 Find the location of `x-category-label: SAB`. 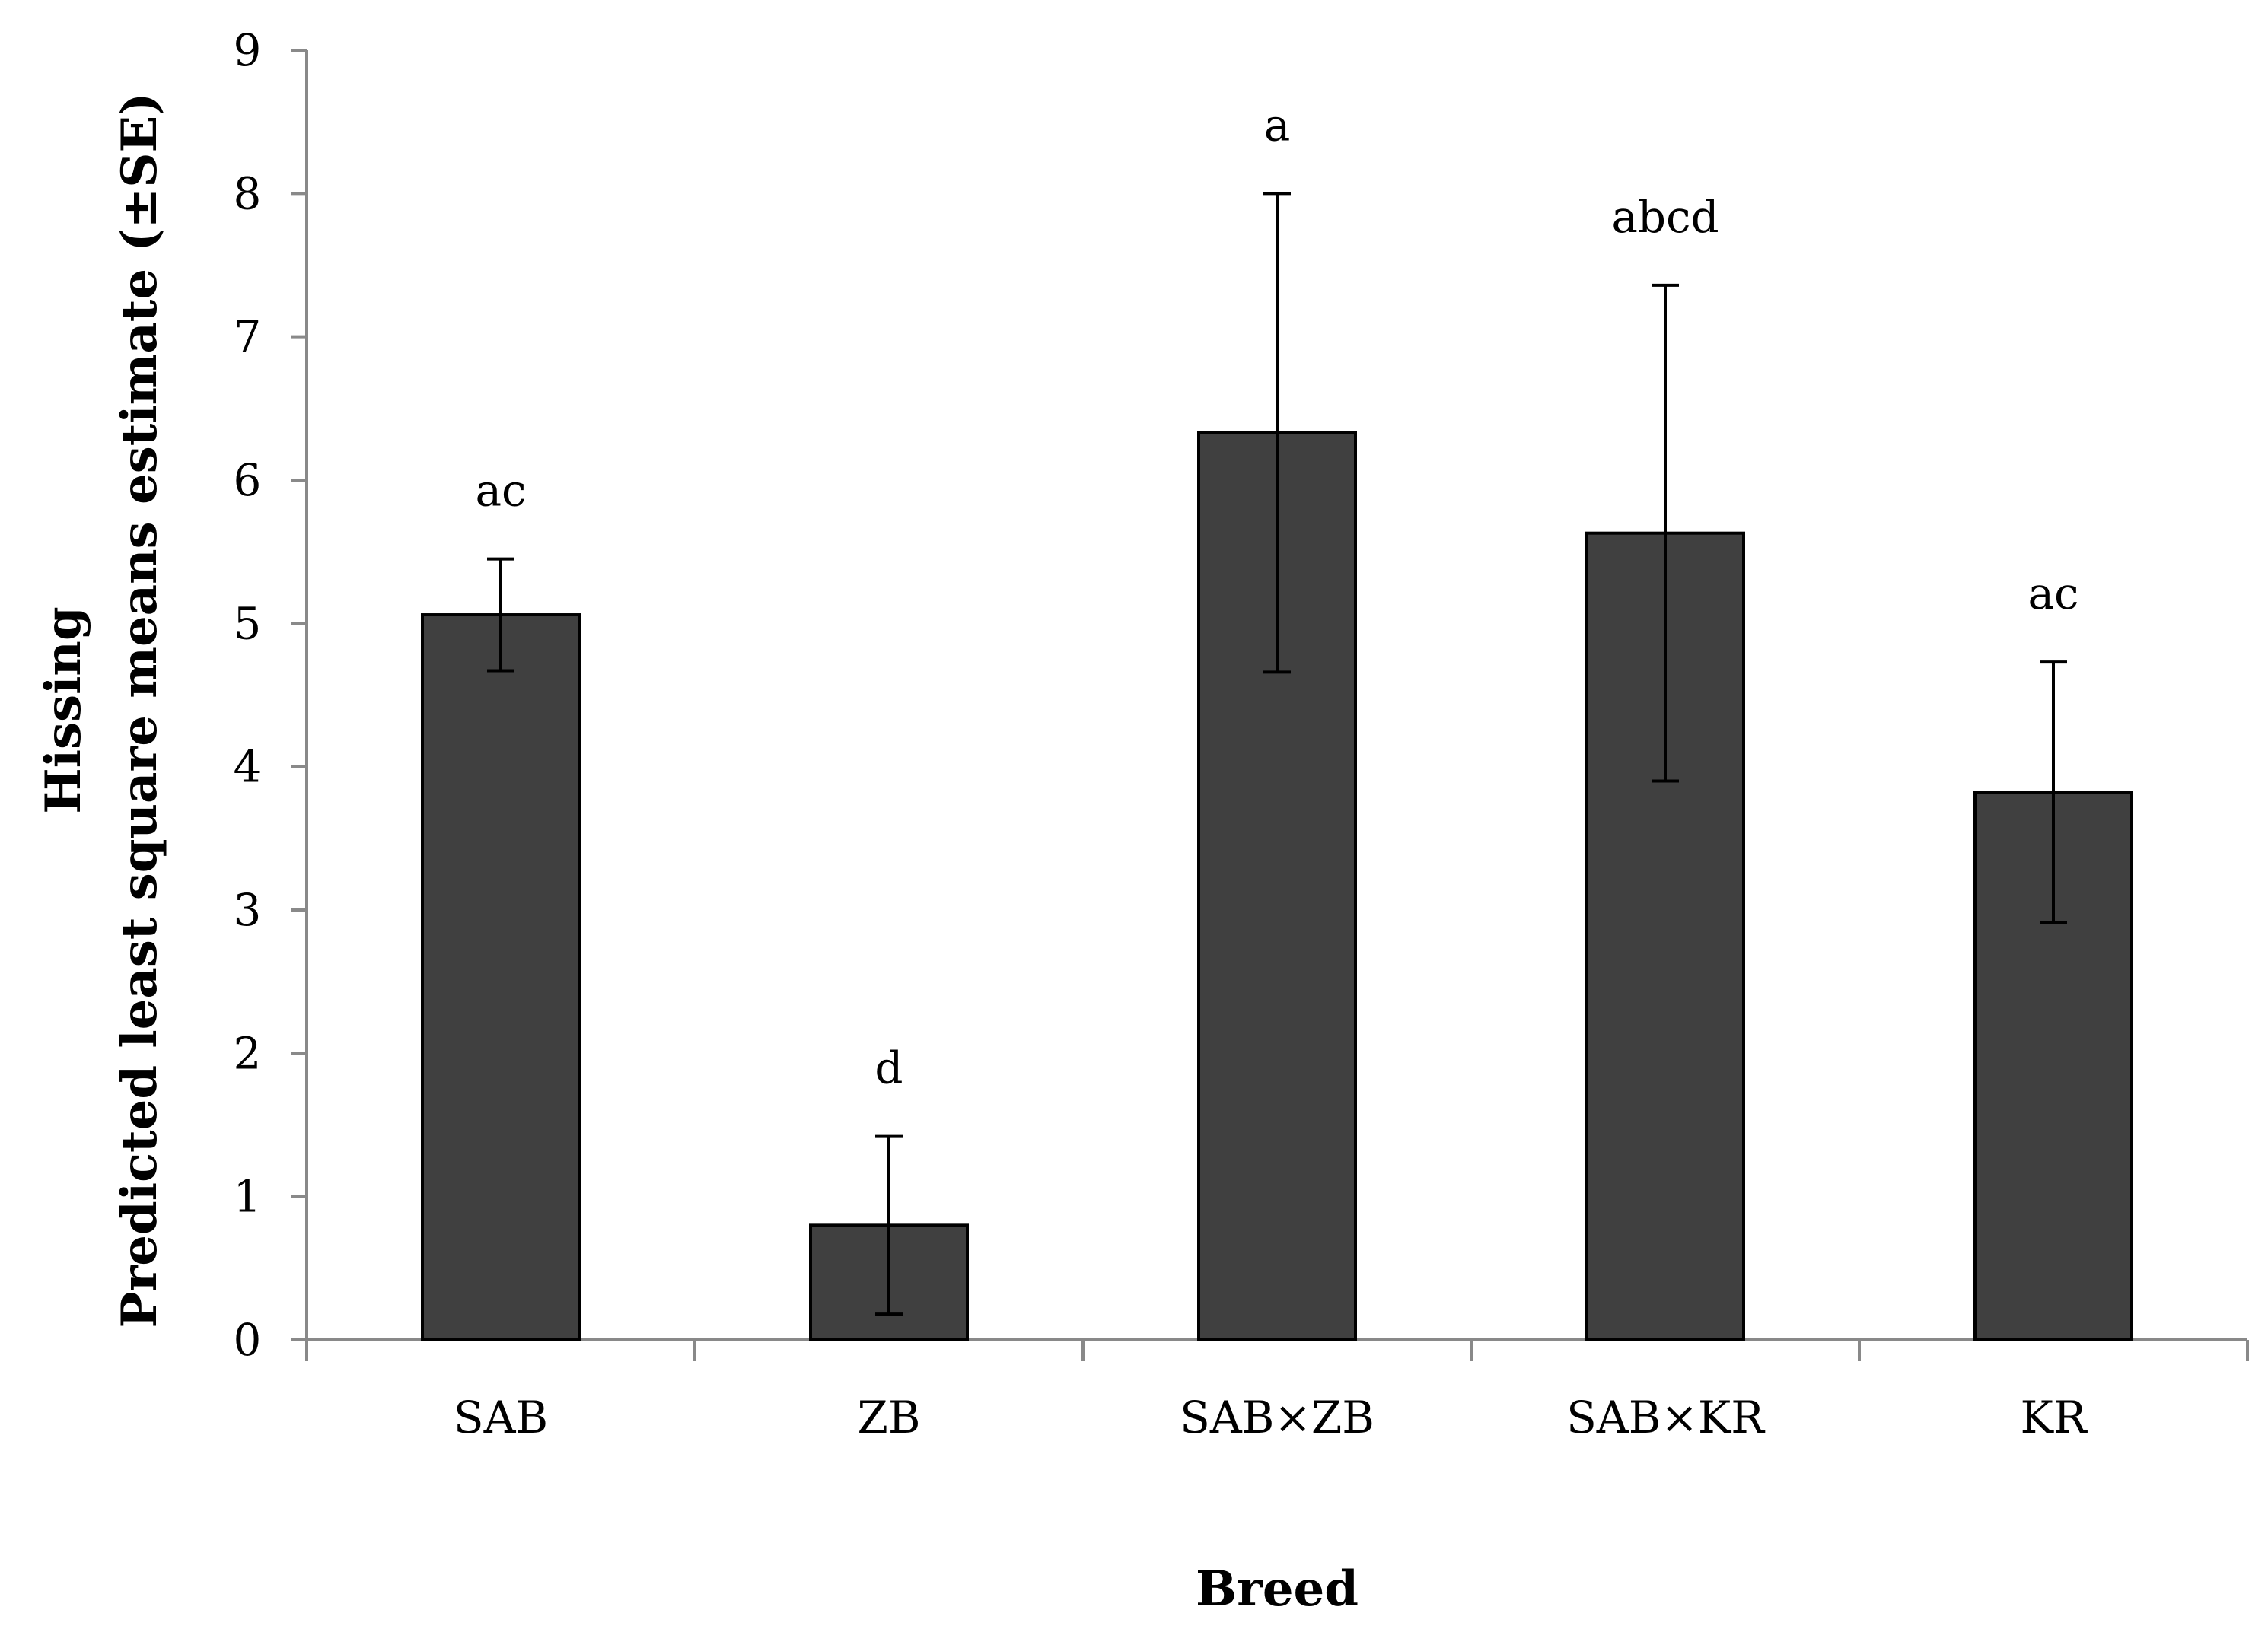

x-category-label: SAB is located at coordinates (501, 1417).